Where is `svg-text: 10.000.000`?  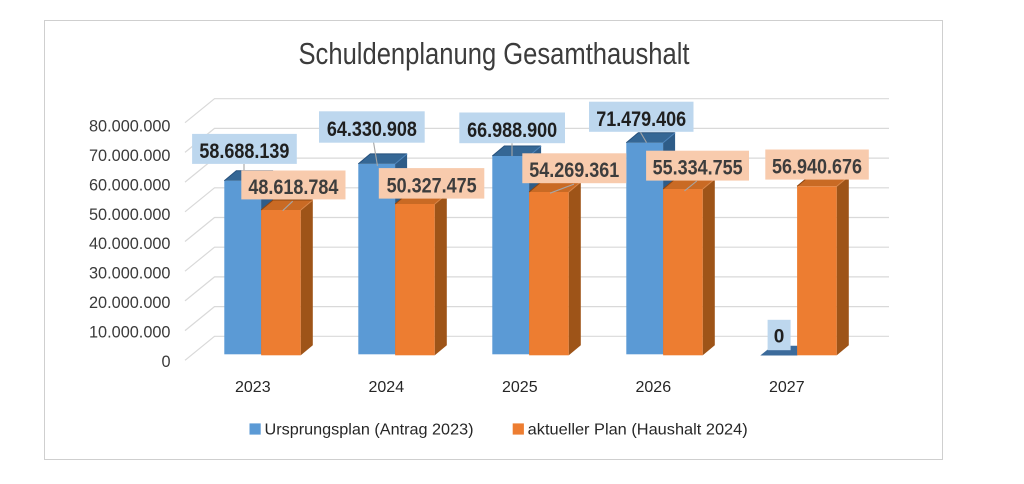
svg-text: 10.000.000 is located at coordinates (130, 332).